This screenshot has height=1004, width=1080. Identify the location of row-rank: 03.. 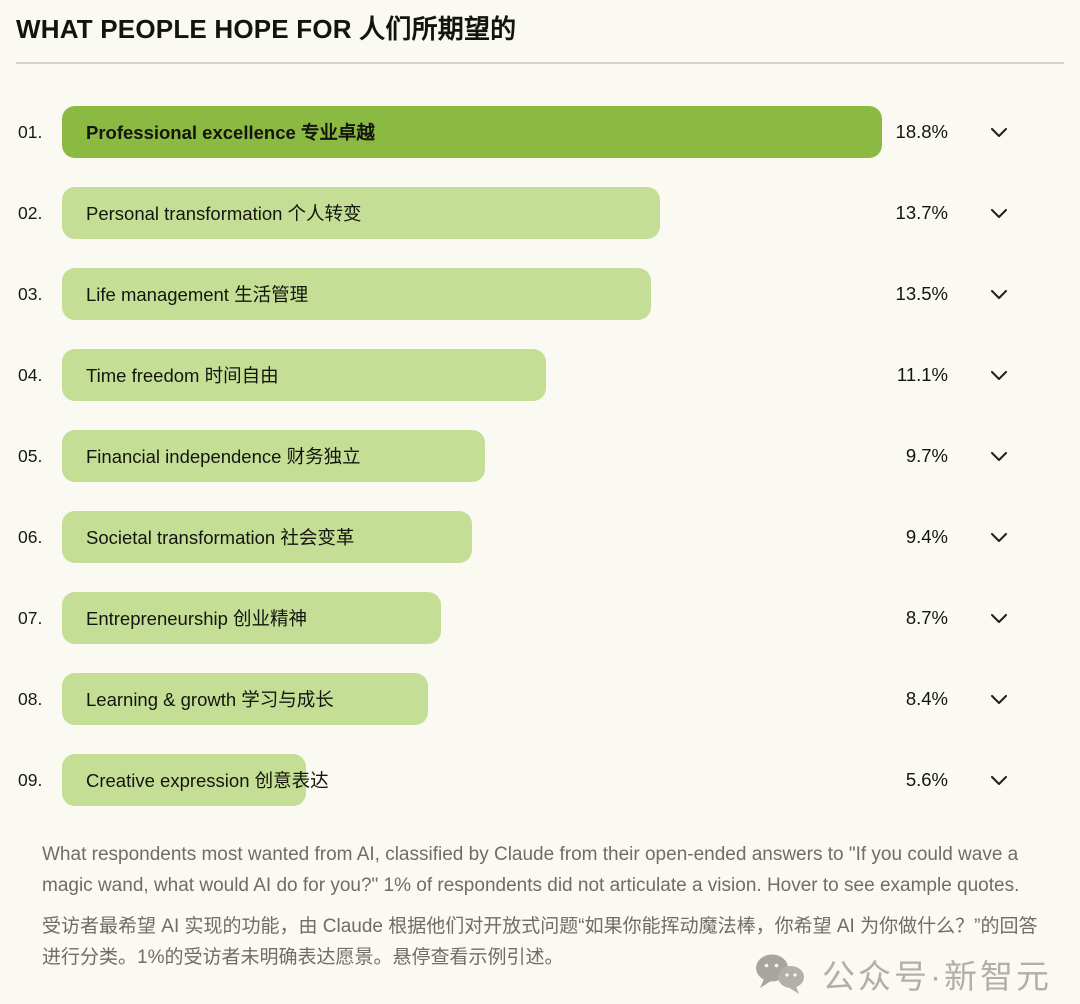
(30, 293).